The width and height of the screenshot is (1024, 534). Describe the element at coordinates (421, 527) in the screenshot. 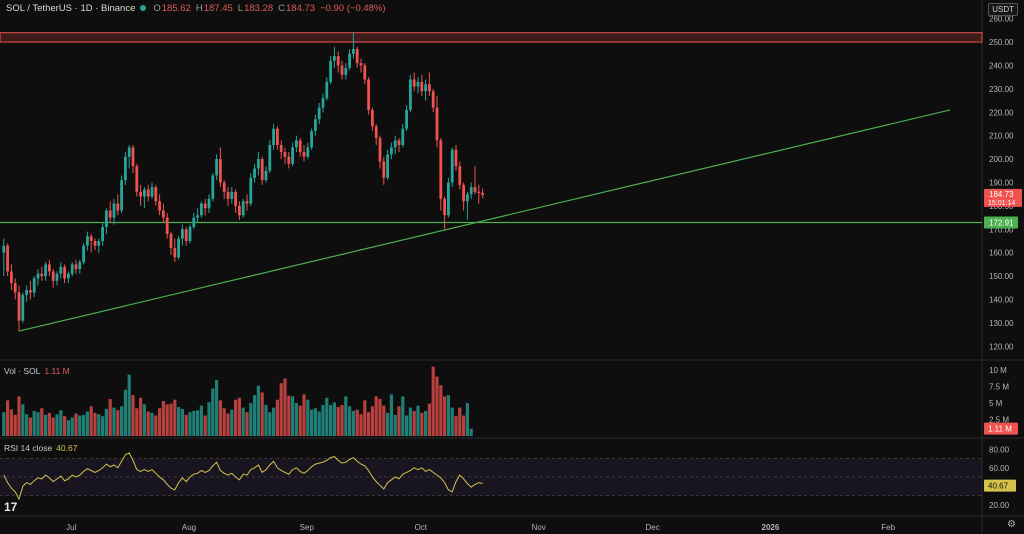

I see `time-tick-label: Oct` at that location.